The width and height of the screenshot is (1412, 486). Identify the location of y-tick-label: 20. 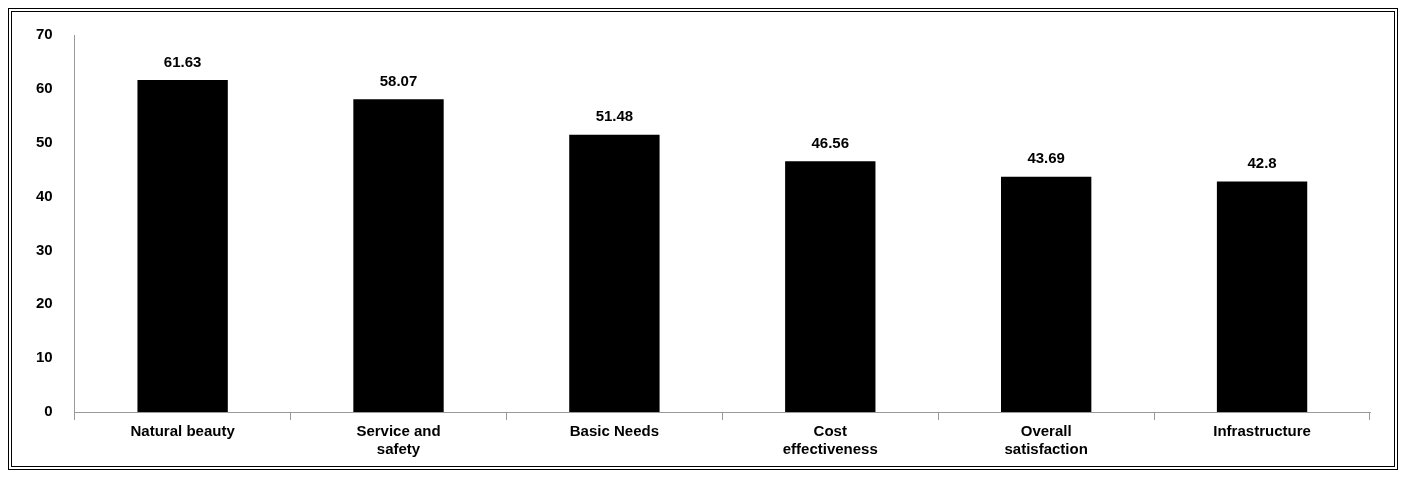
(44, 303).